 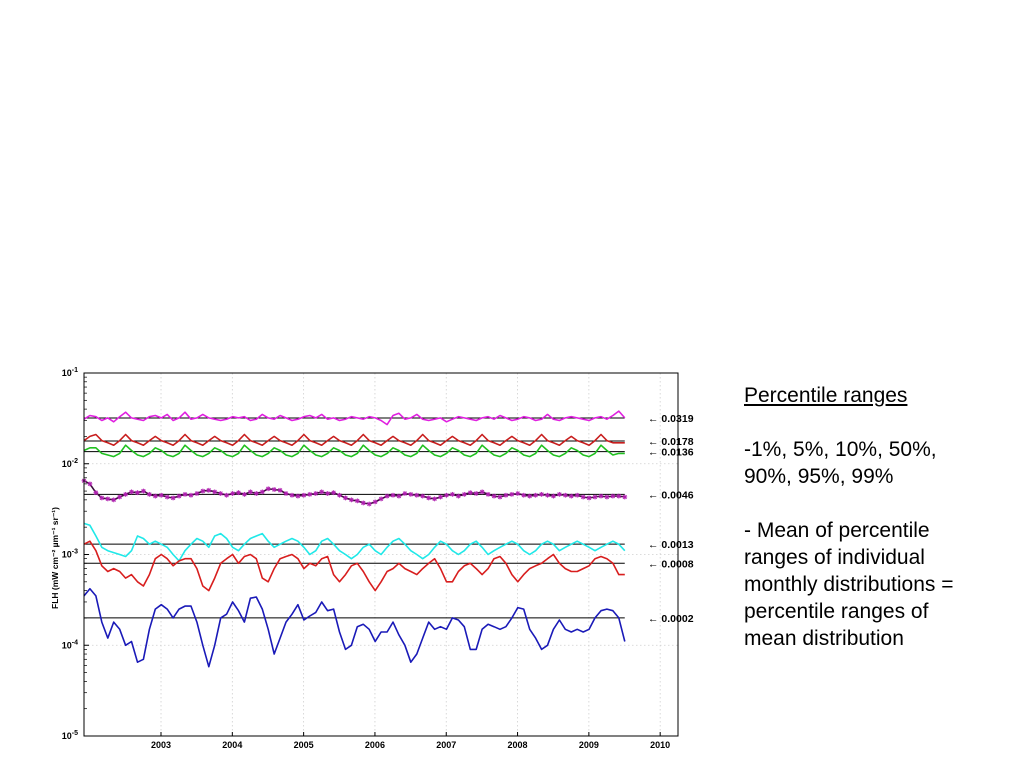 What do you see at coordinates (881, 503) in the screenshot?
I see `spacer` at bounding box center [881, 503].